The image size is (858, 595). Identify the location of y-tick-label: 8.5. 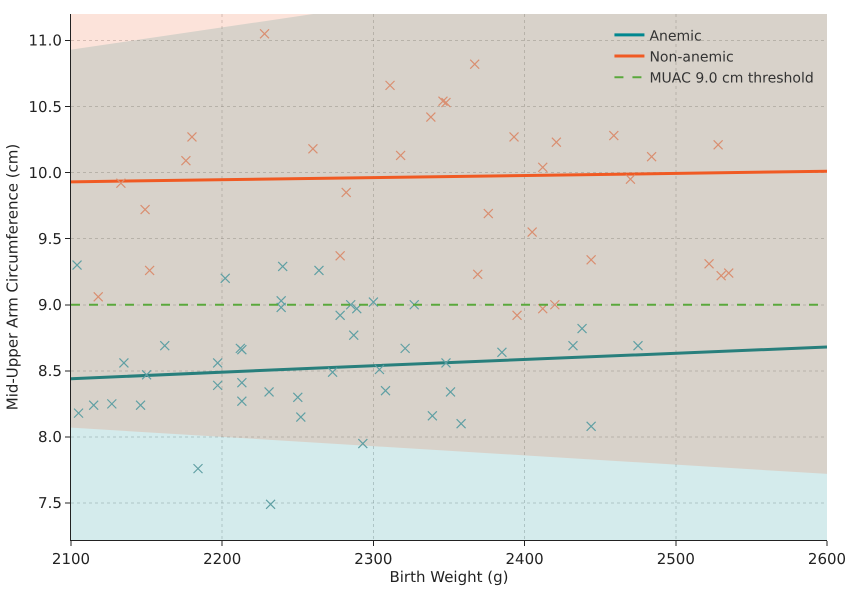
(50, 371).